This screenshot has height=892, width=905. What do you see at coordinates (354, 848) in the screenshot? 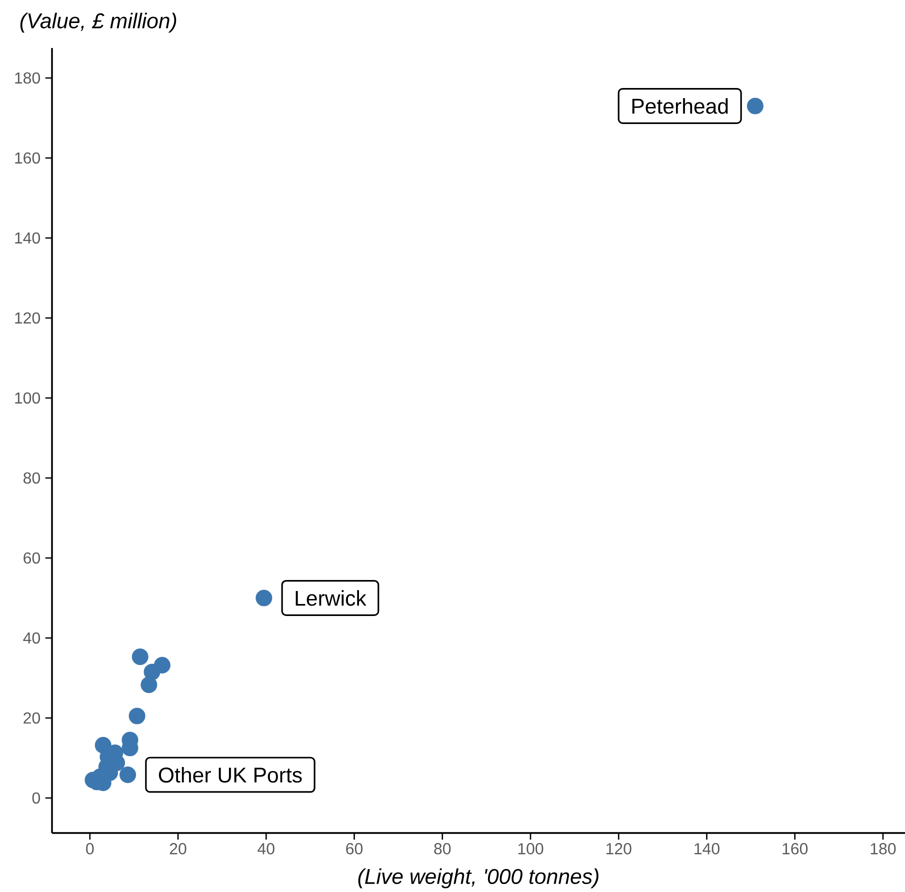
I see `x-tick-label: 60` at bounding box center [354, 848].